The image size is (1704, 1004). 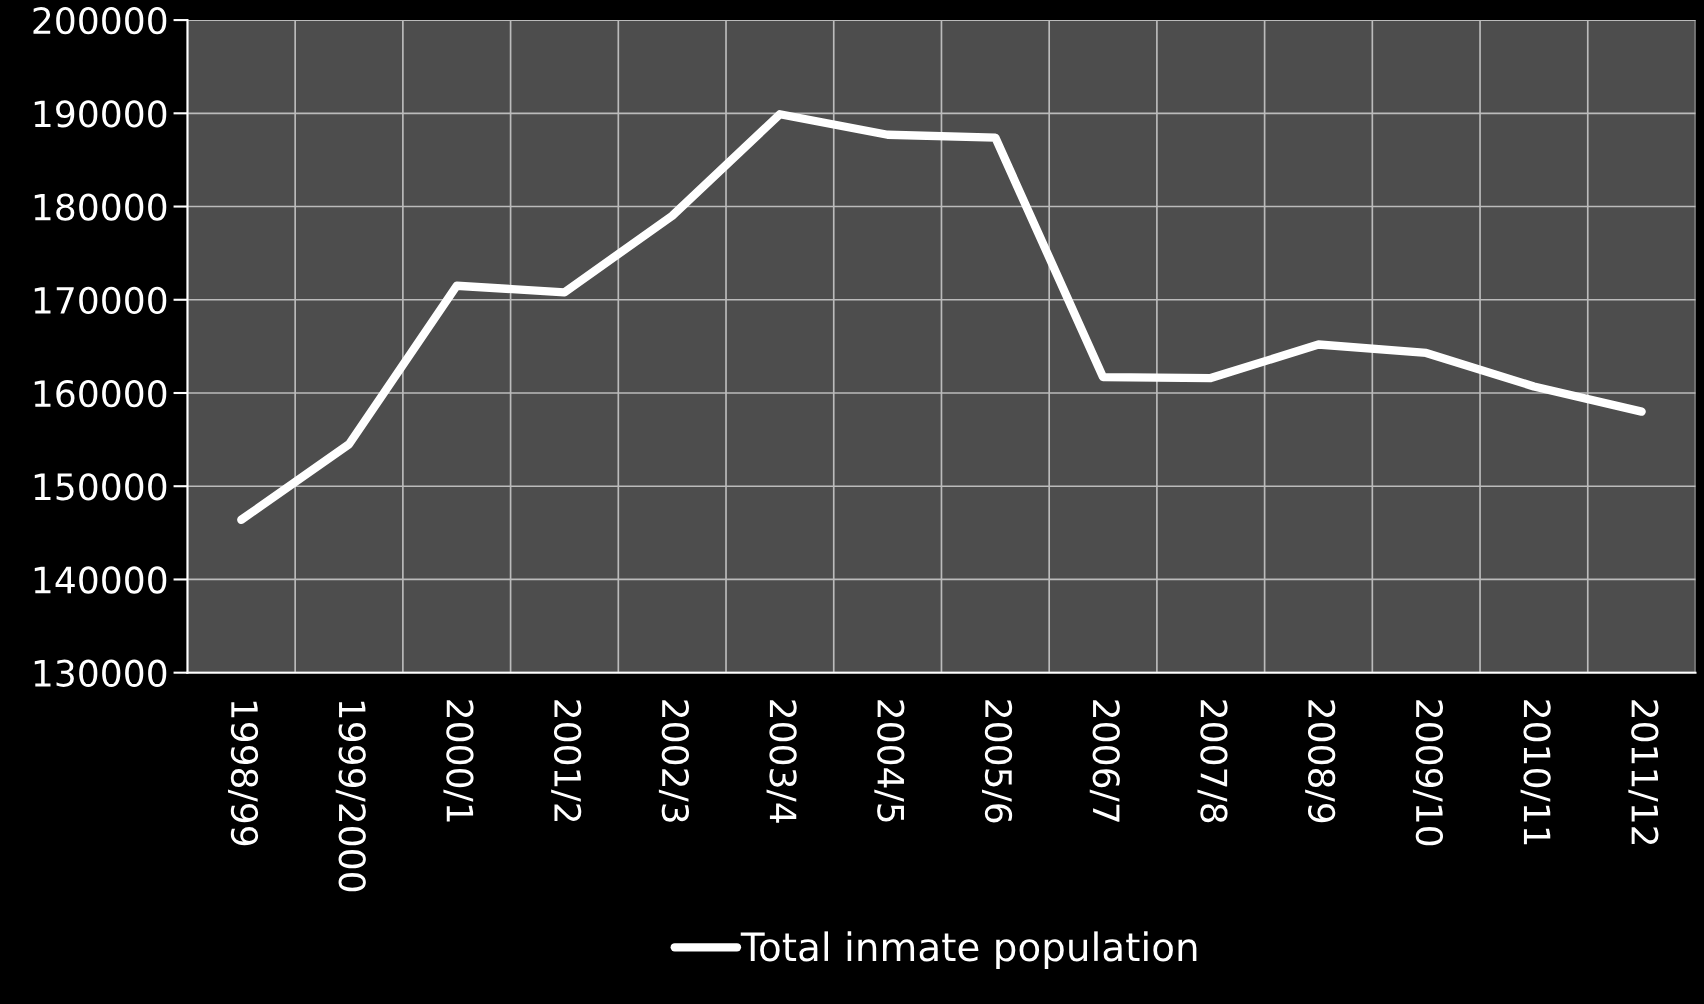 I want to click on x-tick-label: 2002/3, so click(x=673, y=761).